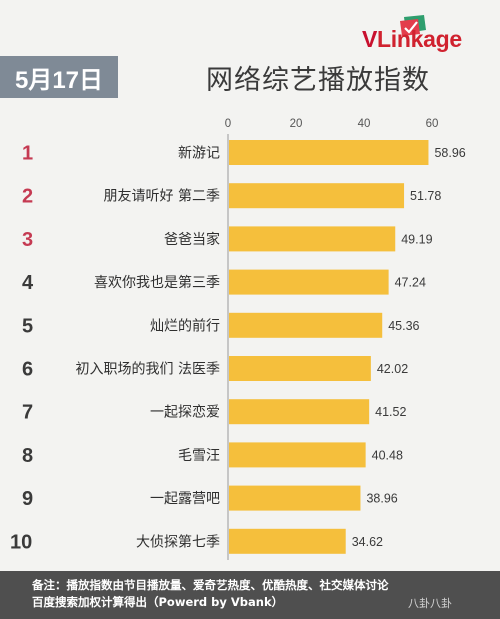 The height and width of the screenshot is (619, 500). Describe the element at coordinates (27, 326) in the screenshot. I see `rank-number: 5` at that location.